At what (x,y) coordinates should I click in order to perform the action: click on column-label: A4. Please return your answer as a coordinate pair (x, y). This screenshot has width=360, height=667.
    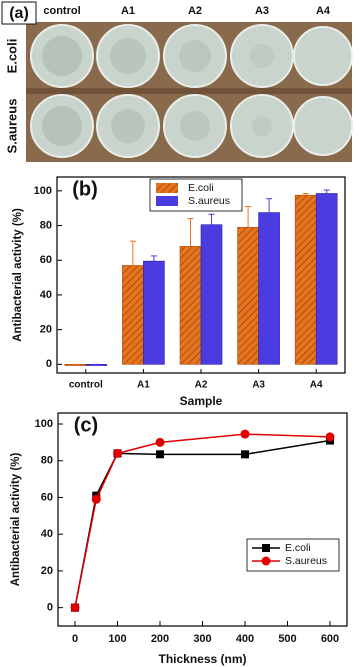
    Looking at the image, I should click on (323, 11).